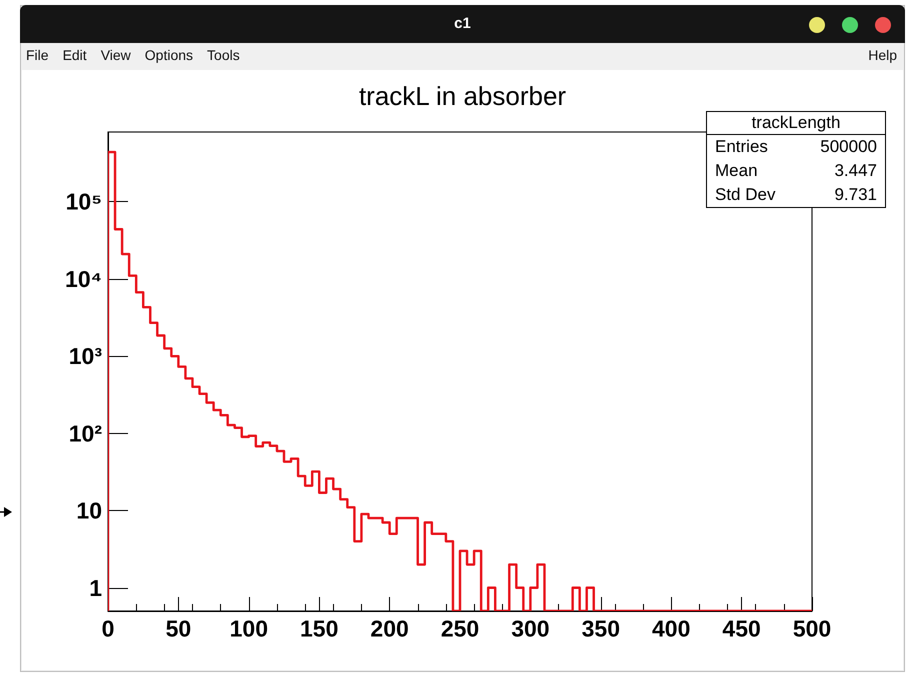  What do you see at coordinates (462, 23) in the screenshot?
I see `text: c1` at bounding box center [462, 23].